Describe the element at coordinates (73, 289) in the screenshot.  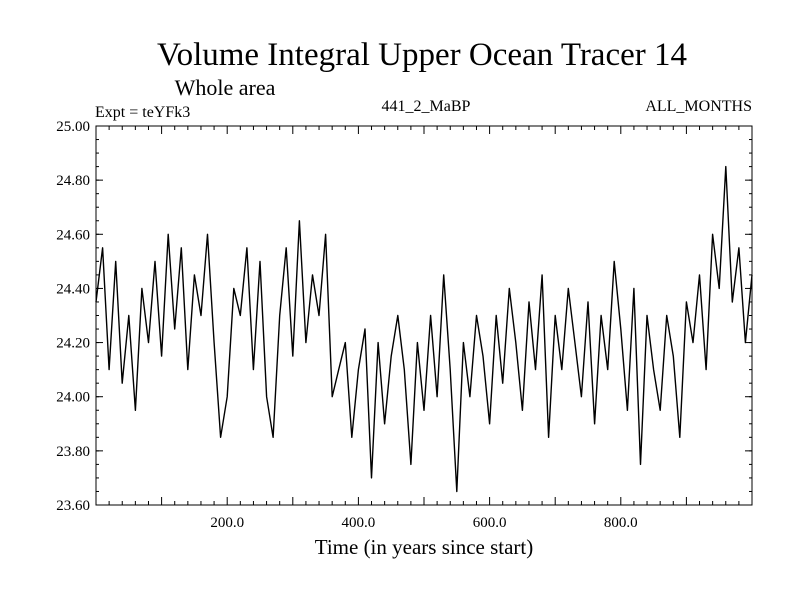
I see `y-tick-label: 24.40` at that location.